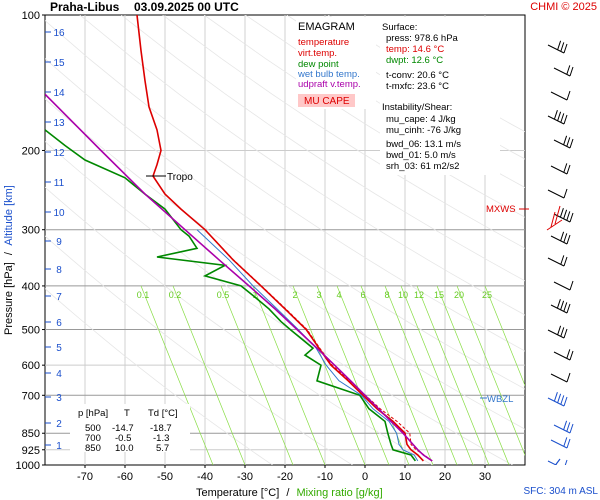  Describe the element at coordinates (326, 100) in the screenshot. I see `mu-cape-button: MU CAPE` at that location.